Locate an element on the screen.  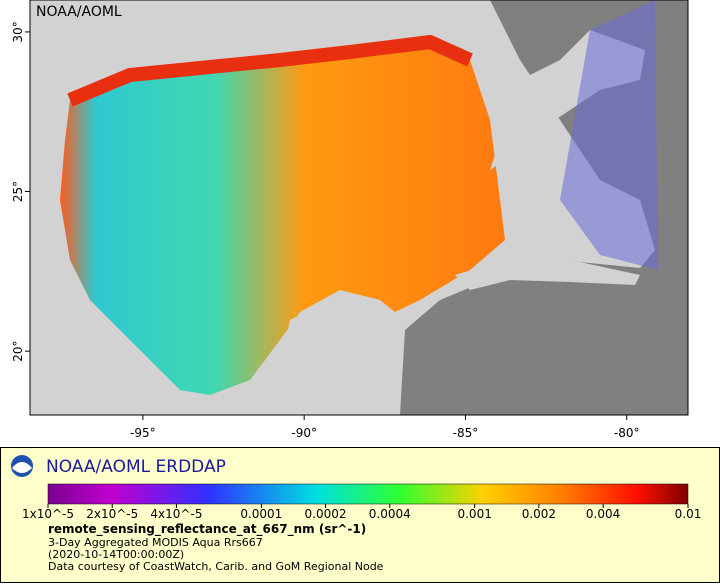
colorbar-tick-label: 0.0002 is located at coordinates (326, 514).